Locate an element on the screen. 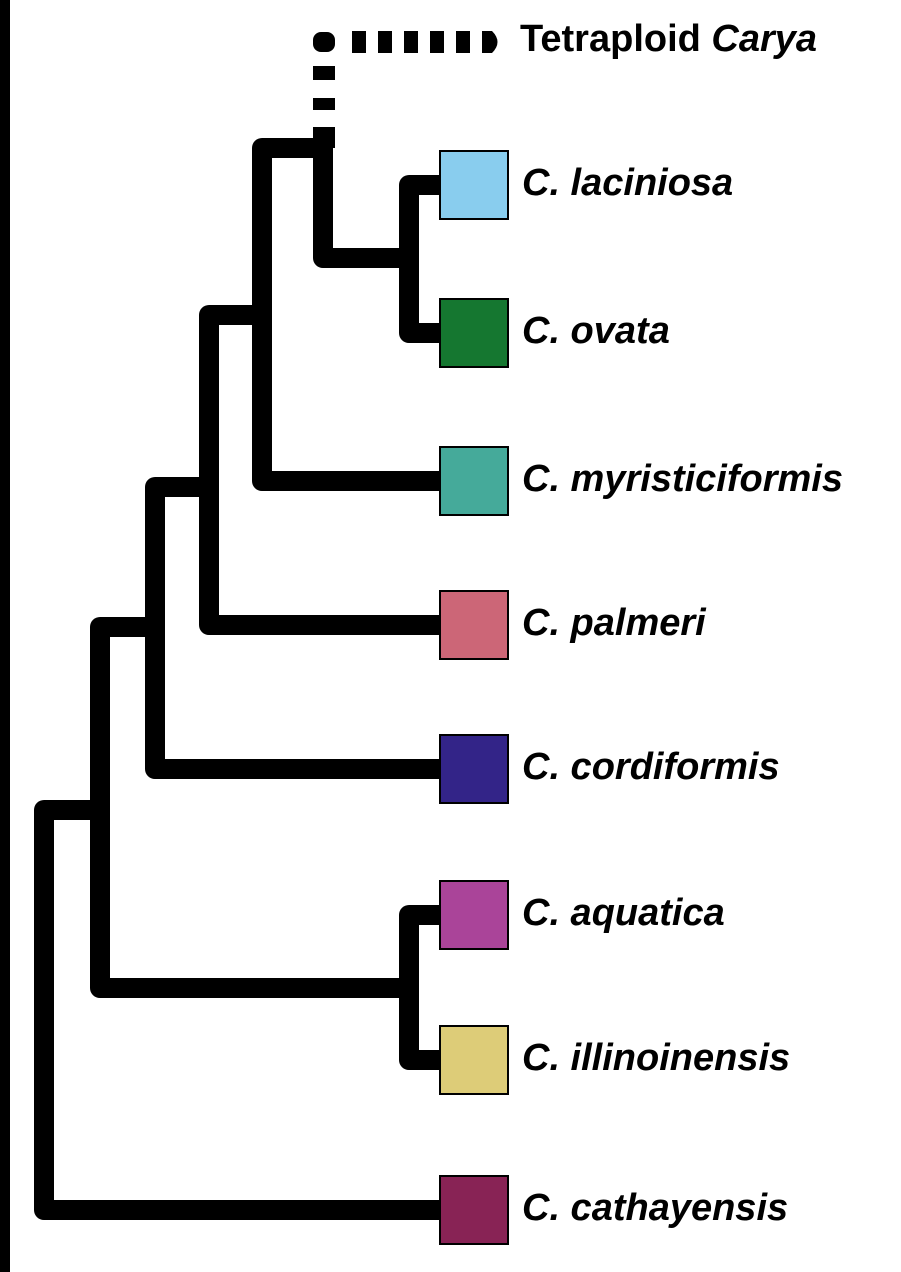 The image size is (901, 1272). swatch-myristiciformis is located at coordinates (474, 481).